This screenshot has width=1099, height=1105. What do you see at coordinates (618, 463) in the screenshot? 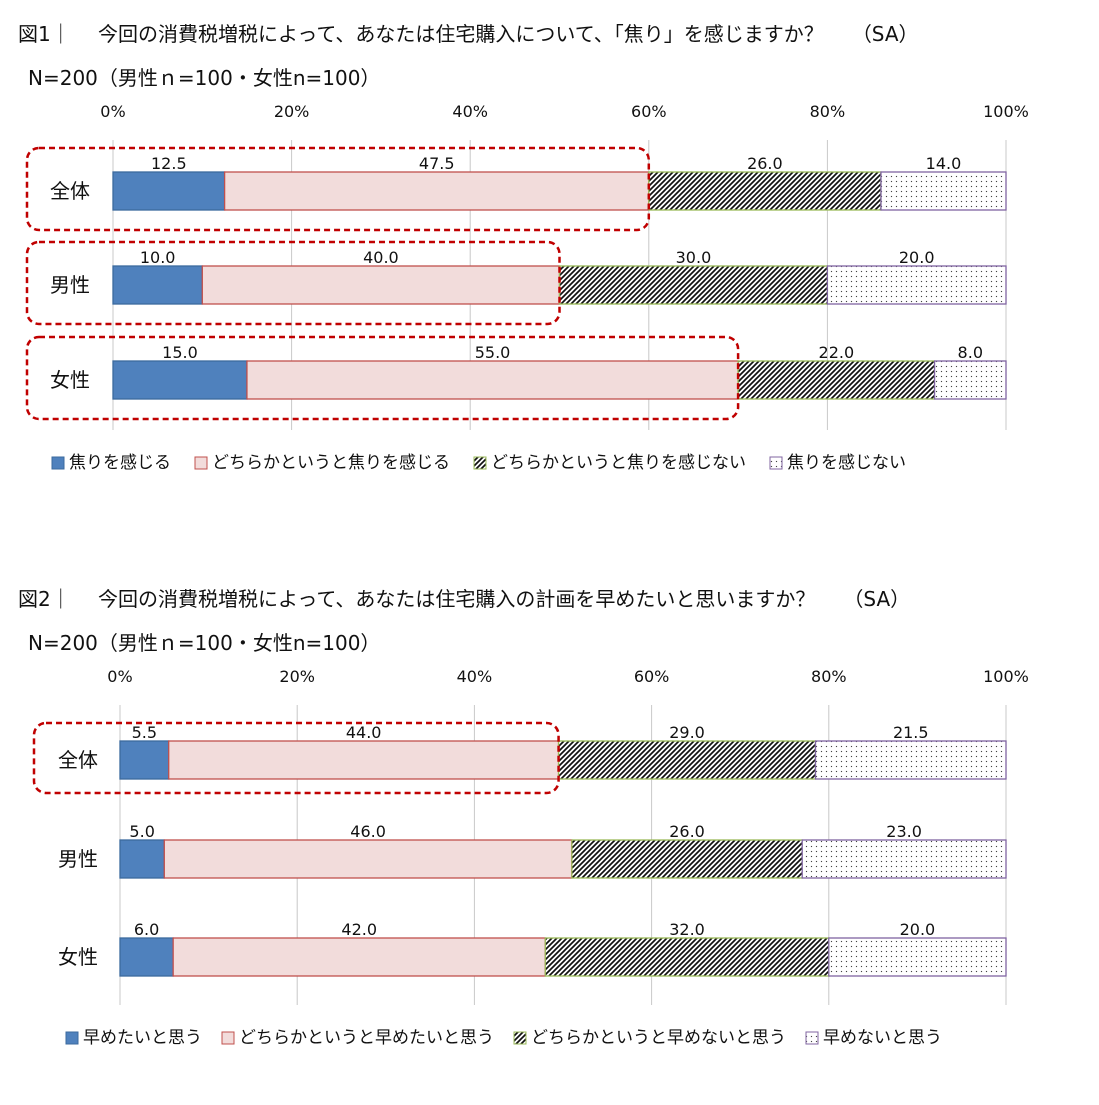
I see `legend-label: どちらかというと焦りを感じない` at bounding box center [618, 463].